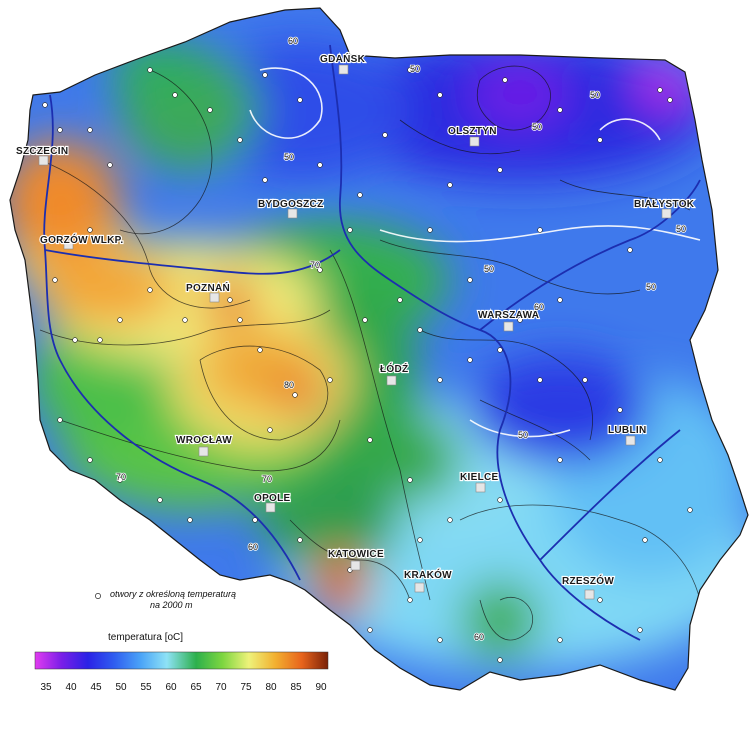 This screenshot has height=739, width=753. What do you see at coordinates (98, 596) in the screenshot?
I see `borehole-legend-icon` at bounding box center [98, 596].